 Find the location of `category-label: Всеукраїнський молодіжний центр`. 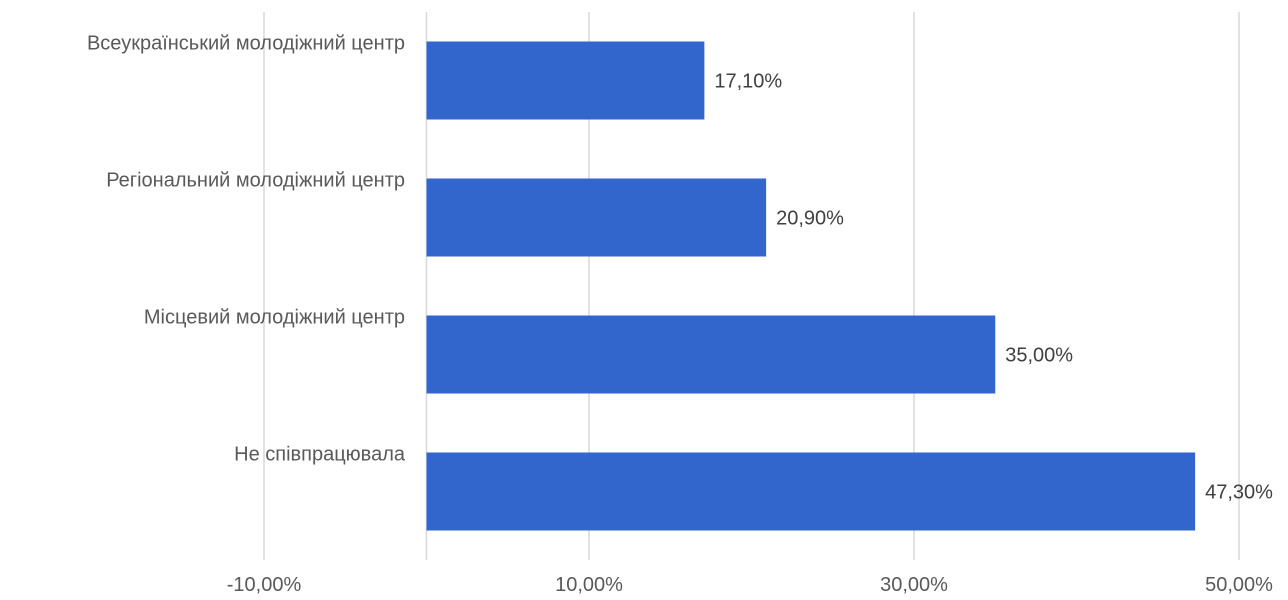

category-label: Всеукраїнський молодіжний центр is located at coordinates (246, 44).